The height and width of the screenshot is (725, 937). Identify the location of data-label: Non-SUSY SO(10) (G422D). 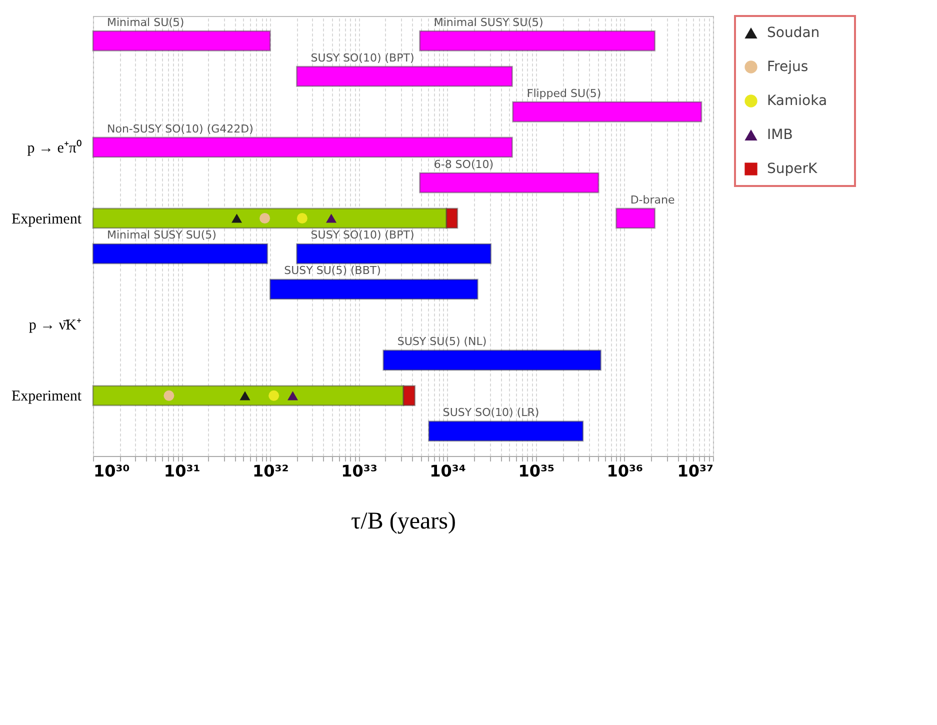
(180, 129).